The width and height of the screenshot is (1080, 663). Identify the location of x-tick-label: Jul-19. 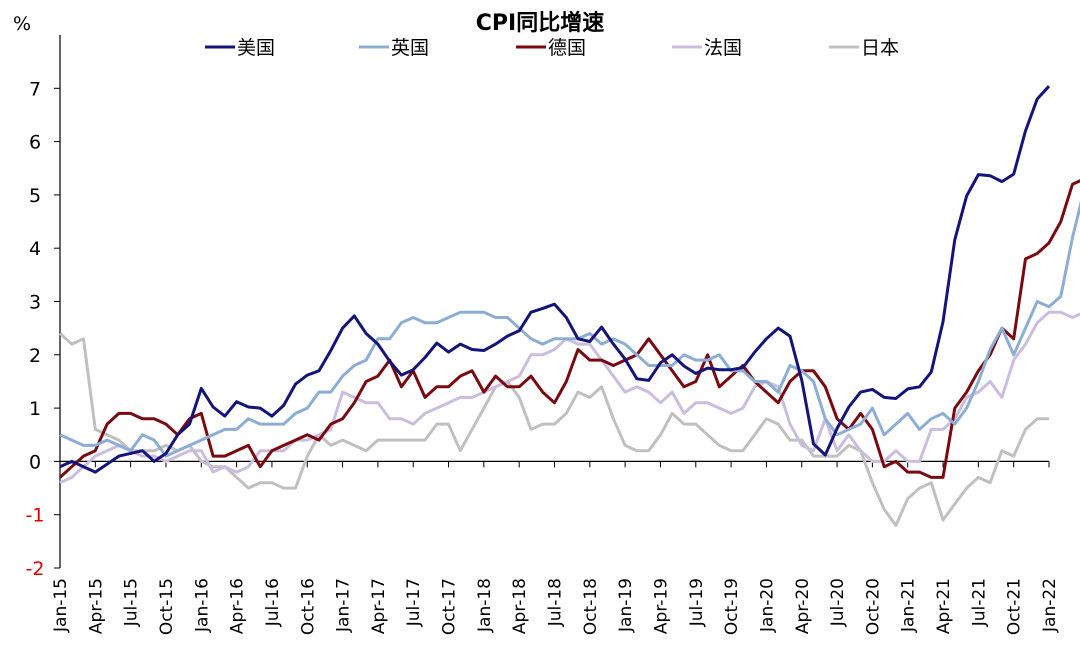
(697, 602).